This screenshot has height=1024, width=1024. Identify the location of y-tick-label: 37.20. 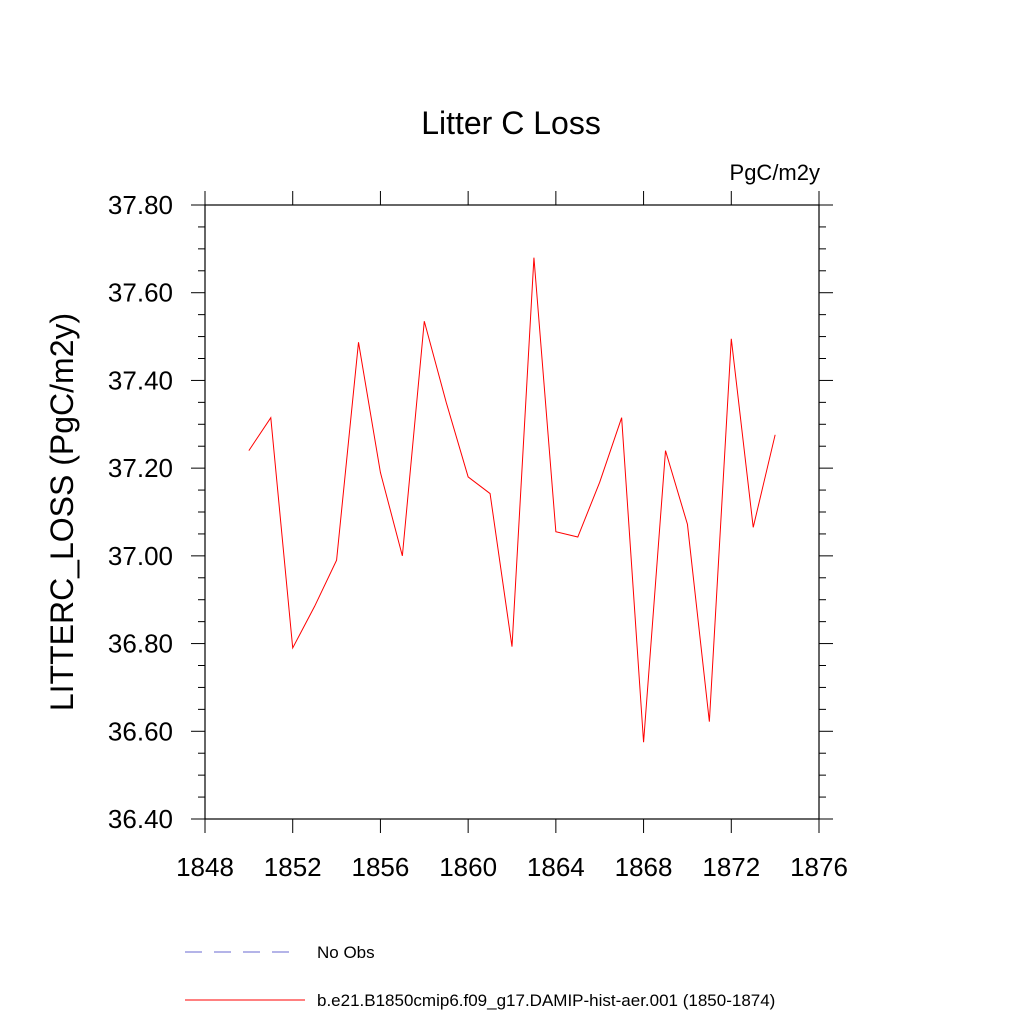
(140, 468).